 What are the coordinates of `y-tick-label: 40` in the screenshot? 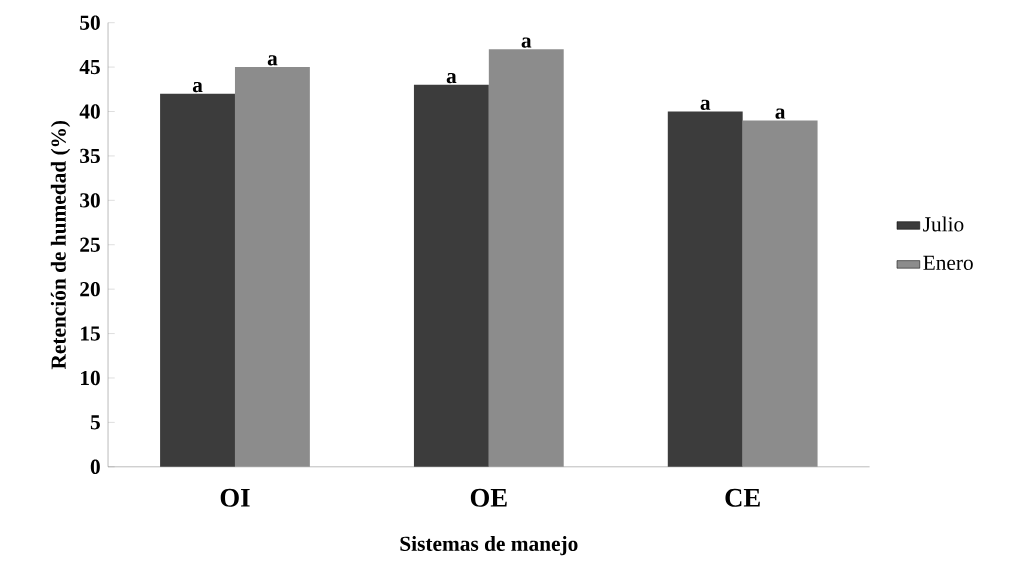 It's located at (89, 111).